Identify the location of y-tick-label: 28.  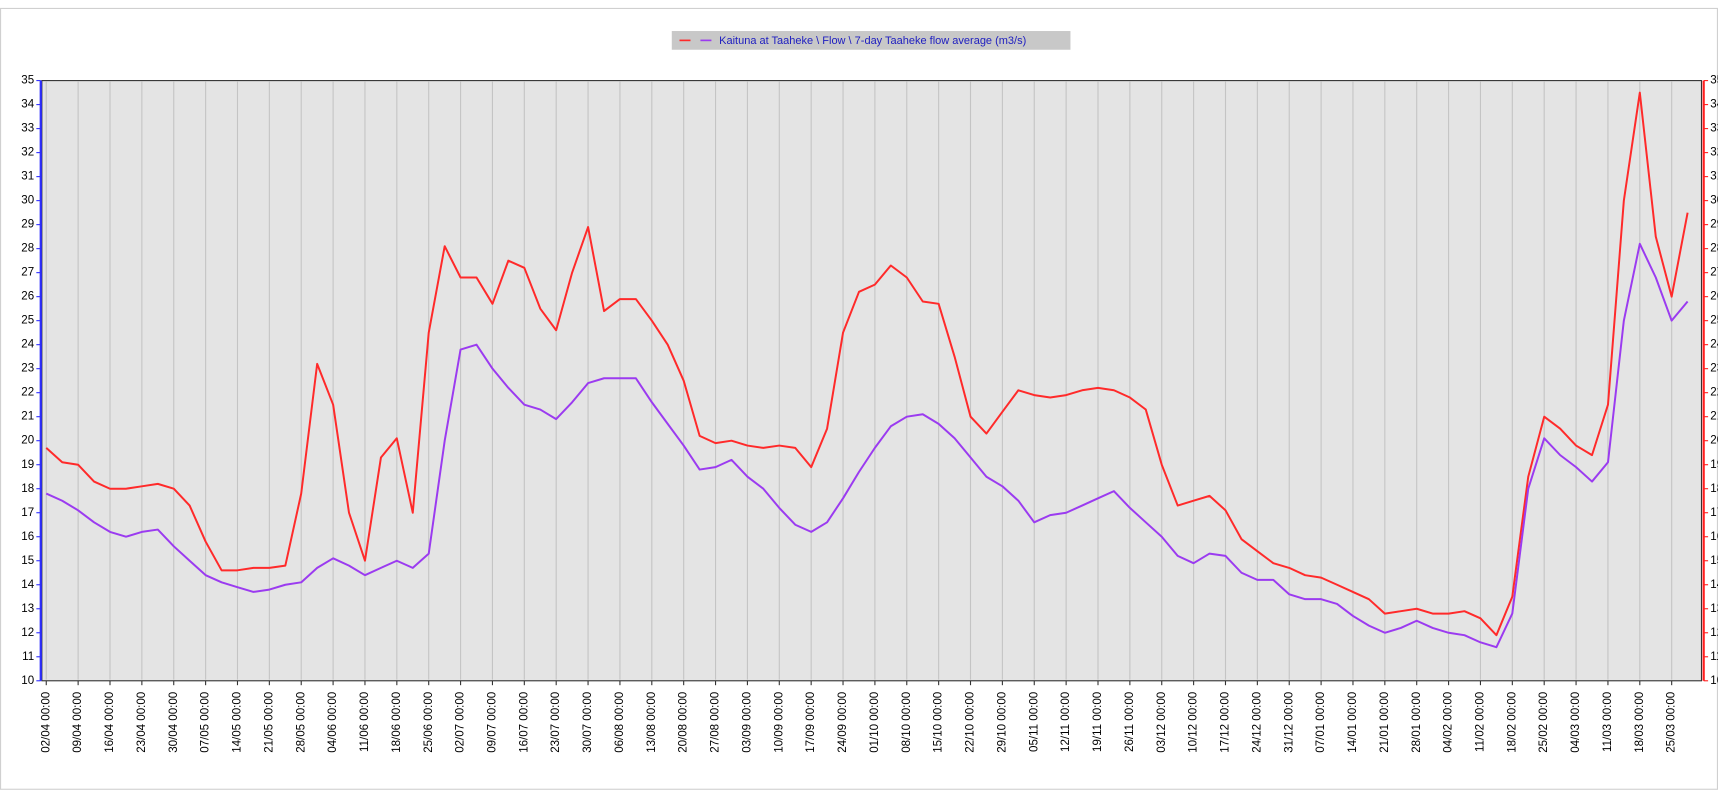
(27, 249).